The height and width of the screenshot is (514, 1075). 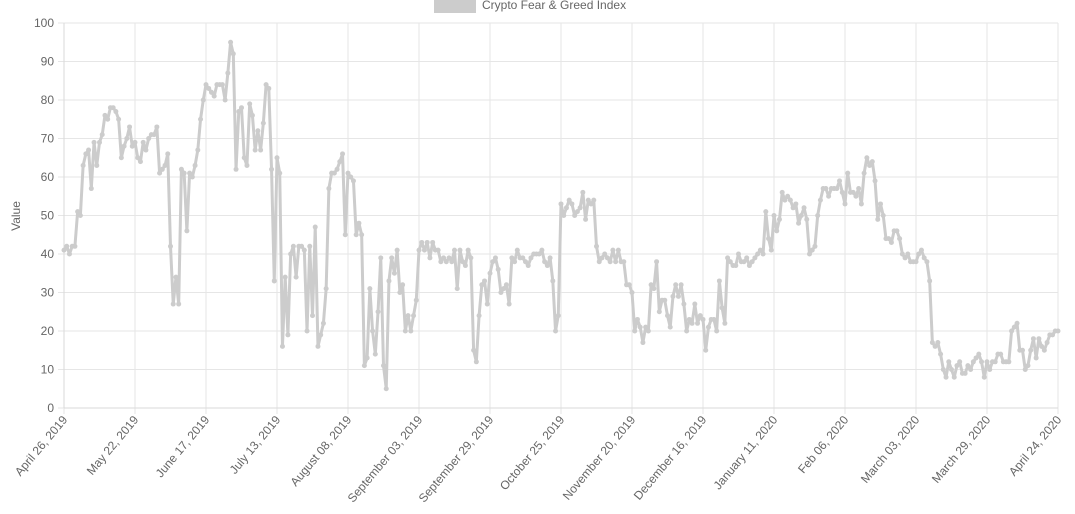 I want to click on legend-swatch, so click(x=455, y=6).